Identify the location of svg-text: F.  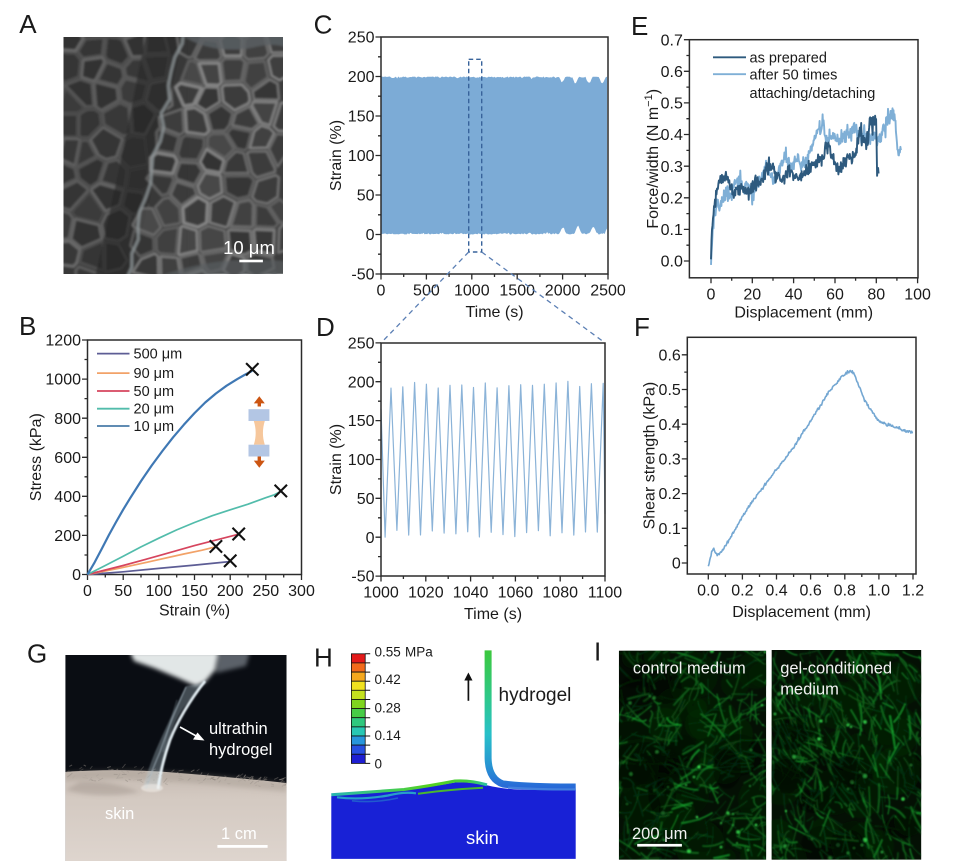
(642, 327).